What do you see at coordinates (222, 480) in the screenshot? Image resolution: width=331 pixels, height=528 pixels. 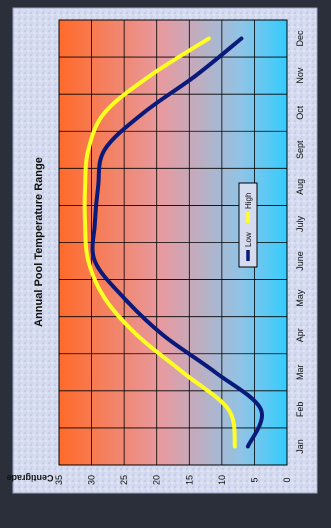 I see `y-tick-label: 10` at bounding box center [222, 480].